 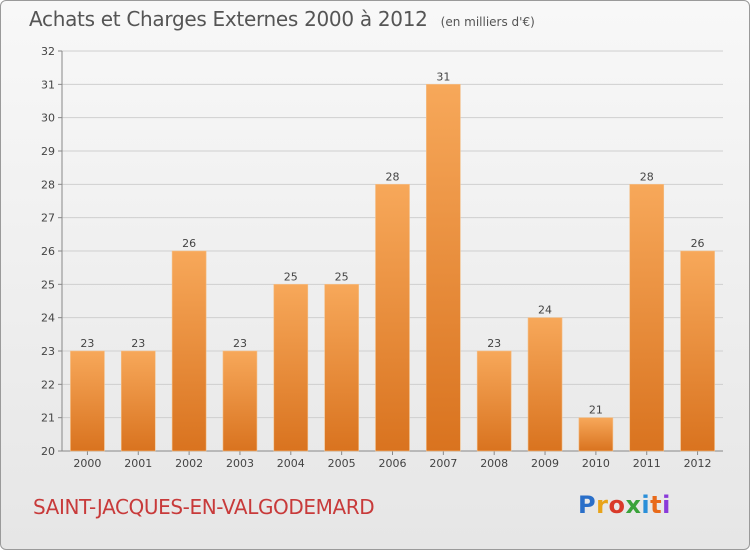 I want to click on logo-letter: P, so click(x=587, y=505).